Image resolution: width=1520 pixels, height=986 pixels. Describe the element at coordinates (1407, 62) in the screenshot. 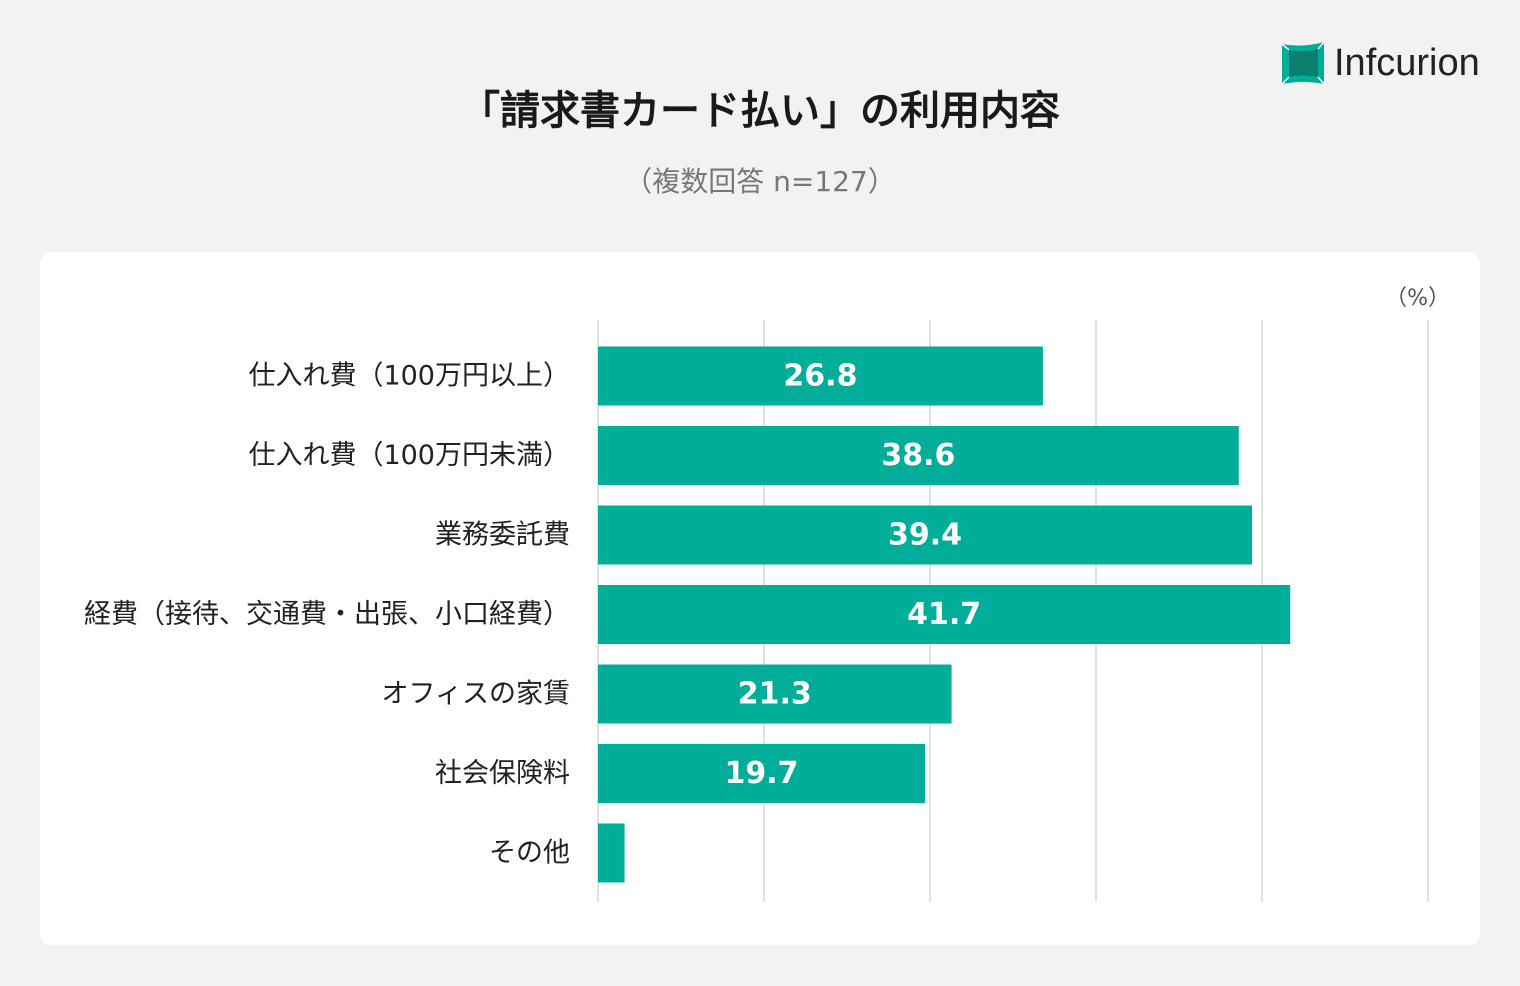

I see `logo-text: Infcurion` at that location.